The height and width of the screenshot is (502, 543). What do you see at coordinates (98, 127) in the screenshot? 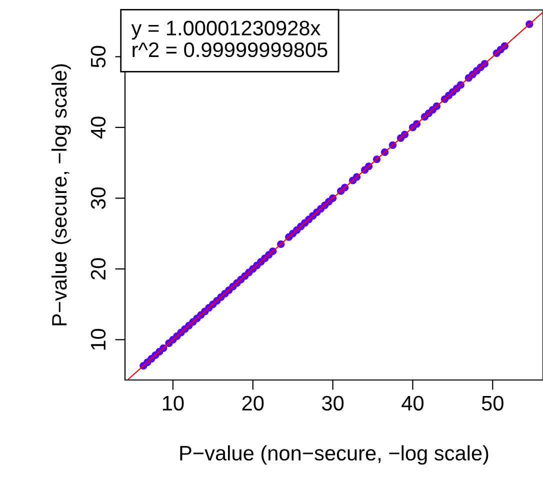
I see `y-tick-label: 40` at bounding box center [98, 127].